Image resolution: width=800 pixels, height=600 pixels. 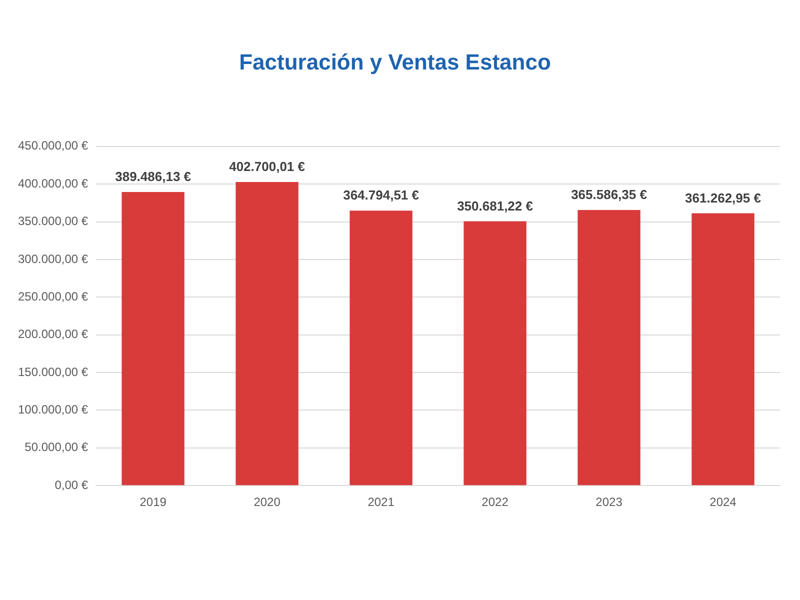 What do you see at coordinates (267, 502) in the screenshot?
I see `x-tick-label: 2020` at bounding box center [267, 502].